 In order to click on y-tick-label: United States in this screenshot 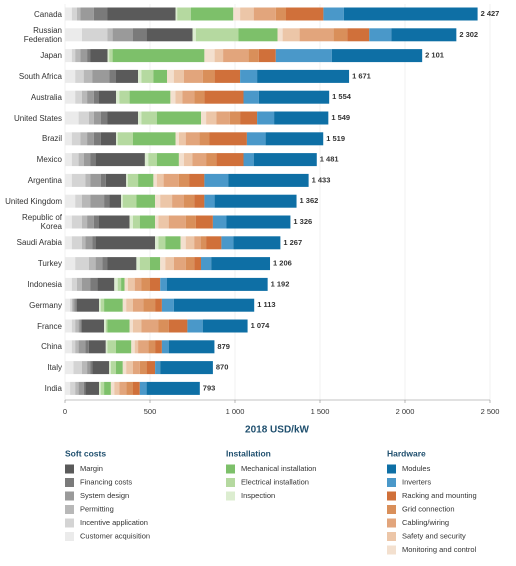, I will do `click(37, 118)`.